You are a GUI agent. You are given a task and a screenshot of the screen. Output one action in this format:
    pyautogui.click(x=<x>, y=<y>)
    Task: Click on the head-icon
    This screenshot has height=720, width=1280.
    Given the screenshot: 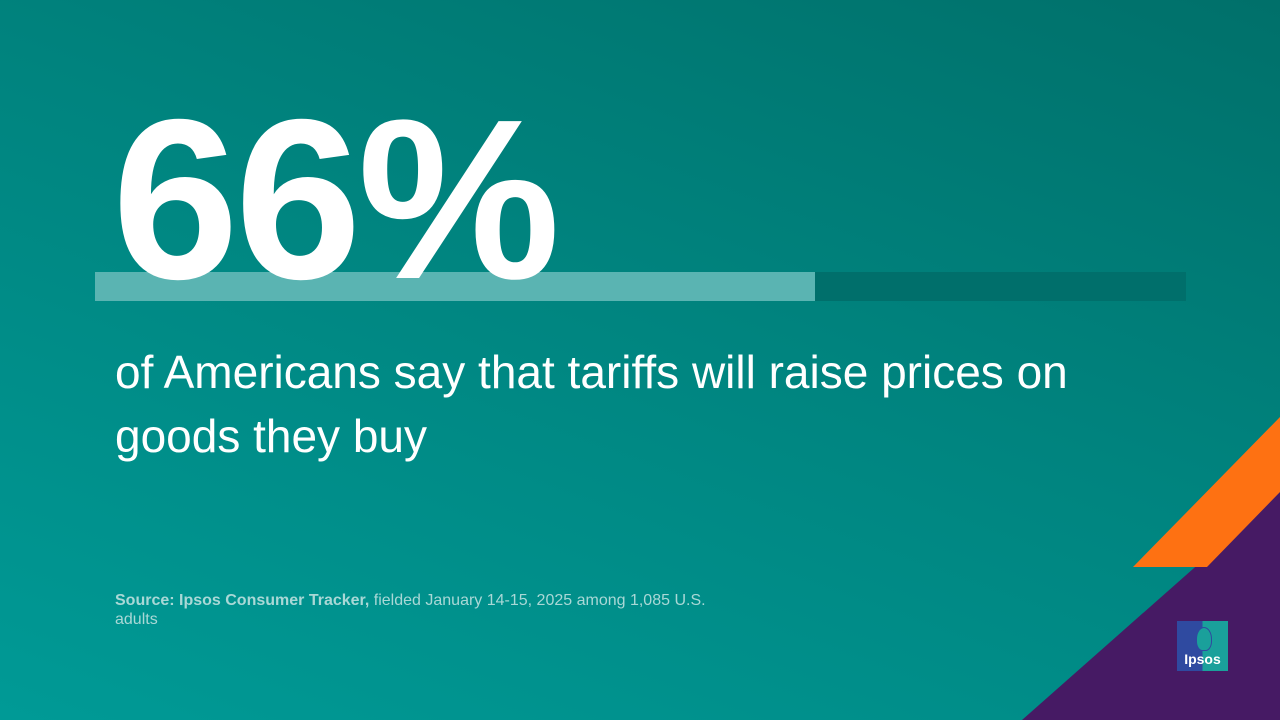 What is the action you would take?
    pyautogui.click(x=1204, y=639)
    